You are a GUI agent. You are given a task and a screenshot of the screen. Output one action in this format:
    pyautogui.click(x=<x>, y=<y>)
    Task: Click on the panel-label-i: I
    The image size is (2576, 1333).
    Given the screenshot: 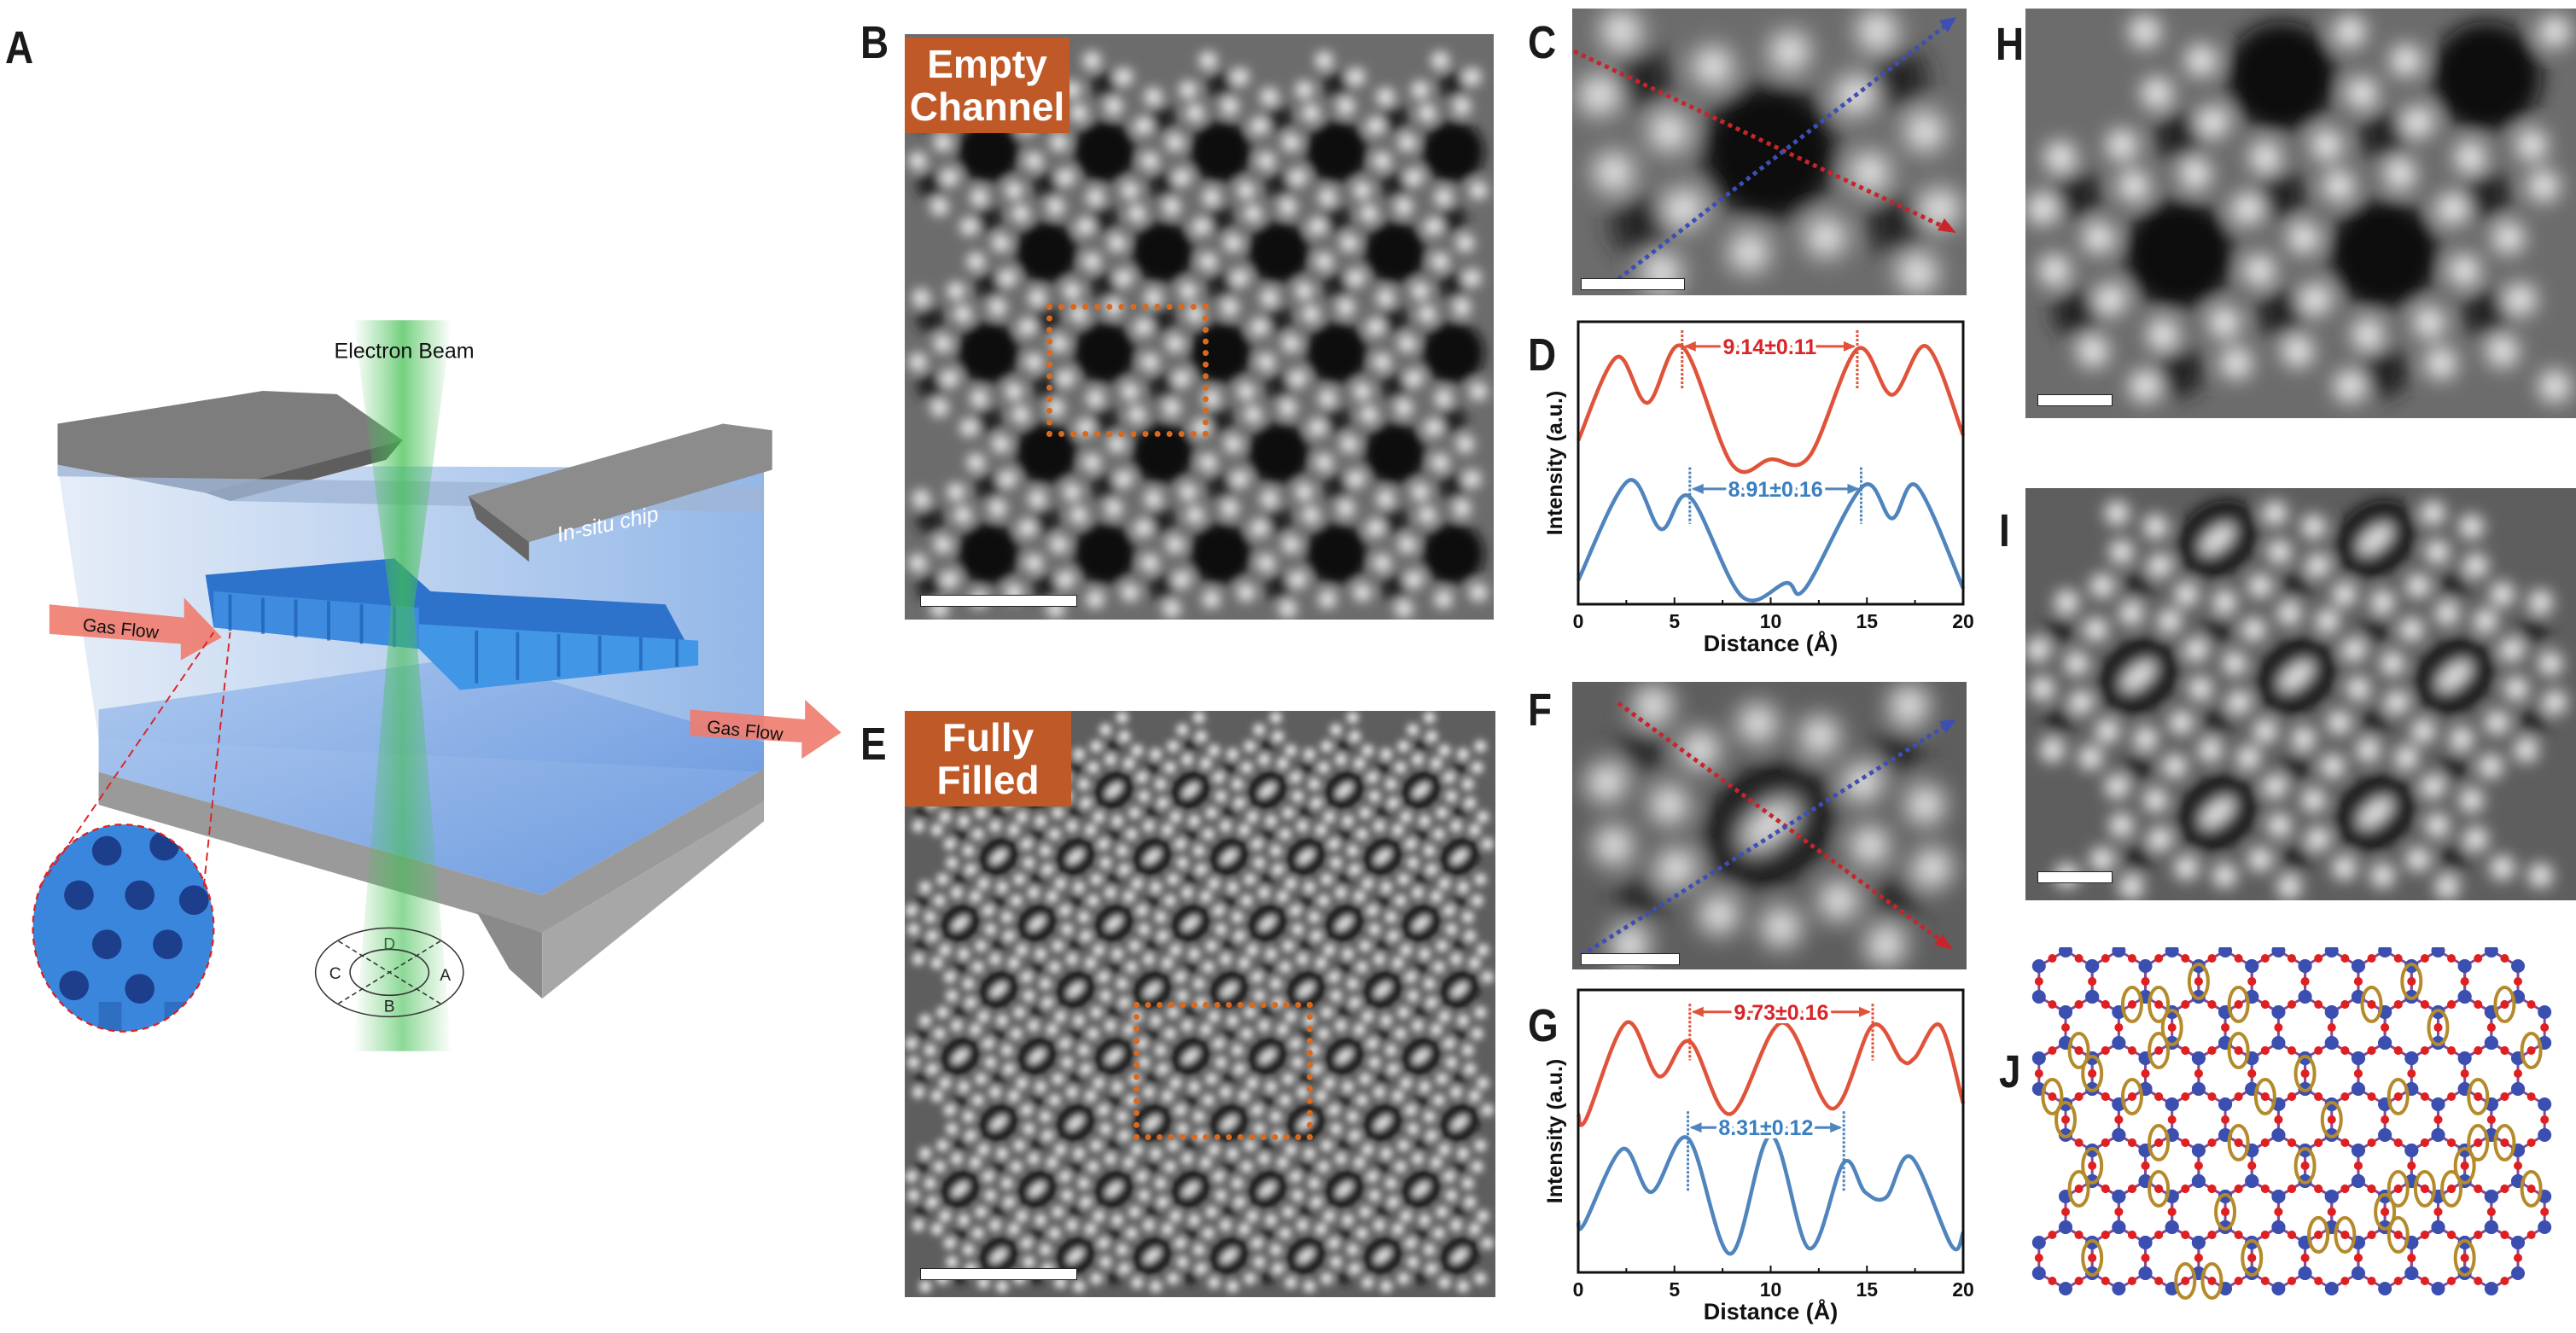 What is the action you would take?
    pyautogui.click(x=2004, y=530)
    